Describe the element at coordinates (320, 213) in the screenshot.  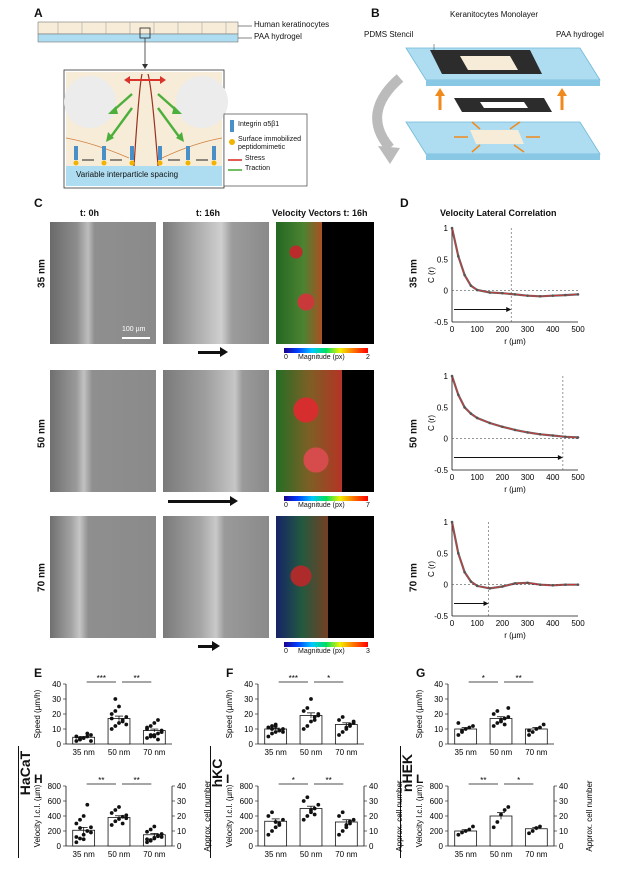
I see `col-header-velocity: Velocity Vectors t: 16h` at that location.